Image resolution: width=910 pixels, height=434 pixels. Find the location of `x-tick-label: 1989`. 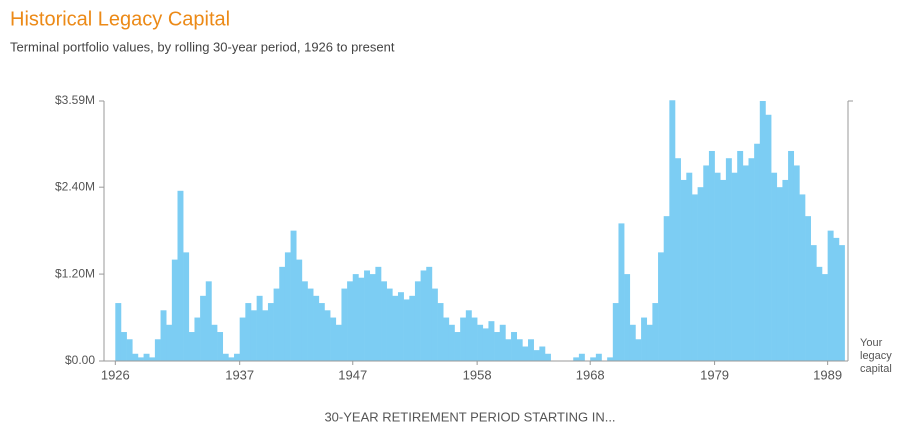

x-tick-label: 1989 is located at coordinates (827, 374).